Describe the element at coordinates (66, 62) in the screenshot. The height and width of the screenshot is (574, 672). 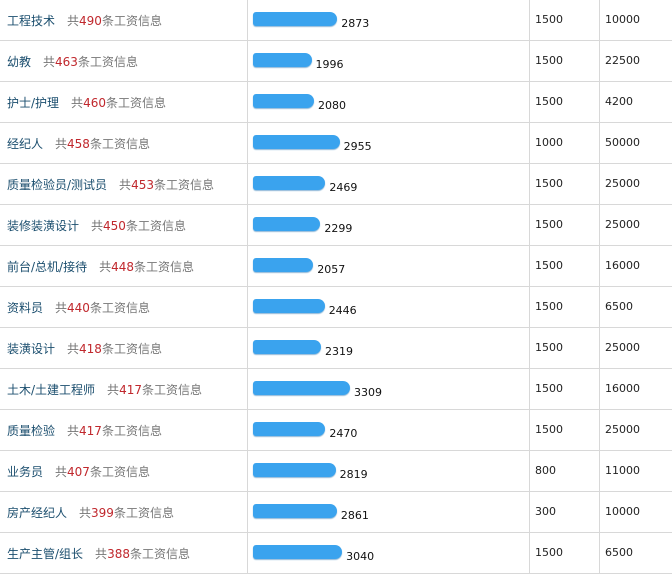
I see `count-value: 463` at that location.